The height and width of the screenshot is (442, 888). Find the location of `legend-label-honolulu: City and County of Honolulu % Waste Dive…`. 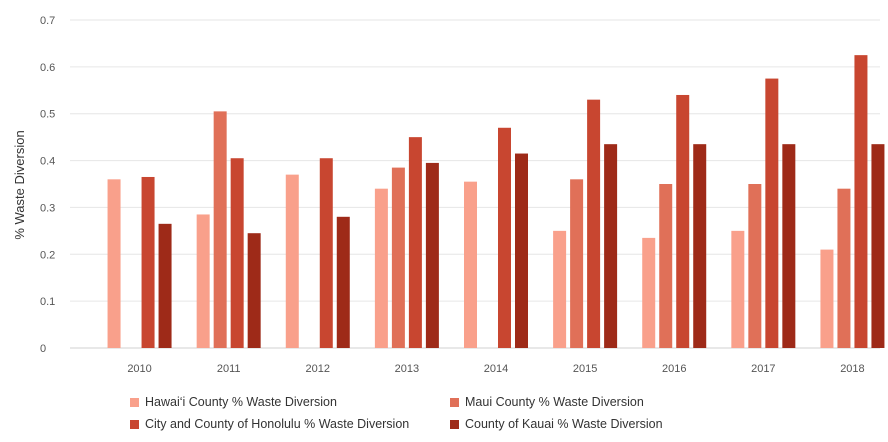

legend-label-honolulu: City and County of Honolulu % Waste Dive… is located at coordinates (277, 424).